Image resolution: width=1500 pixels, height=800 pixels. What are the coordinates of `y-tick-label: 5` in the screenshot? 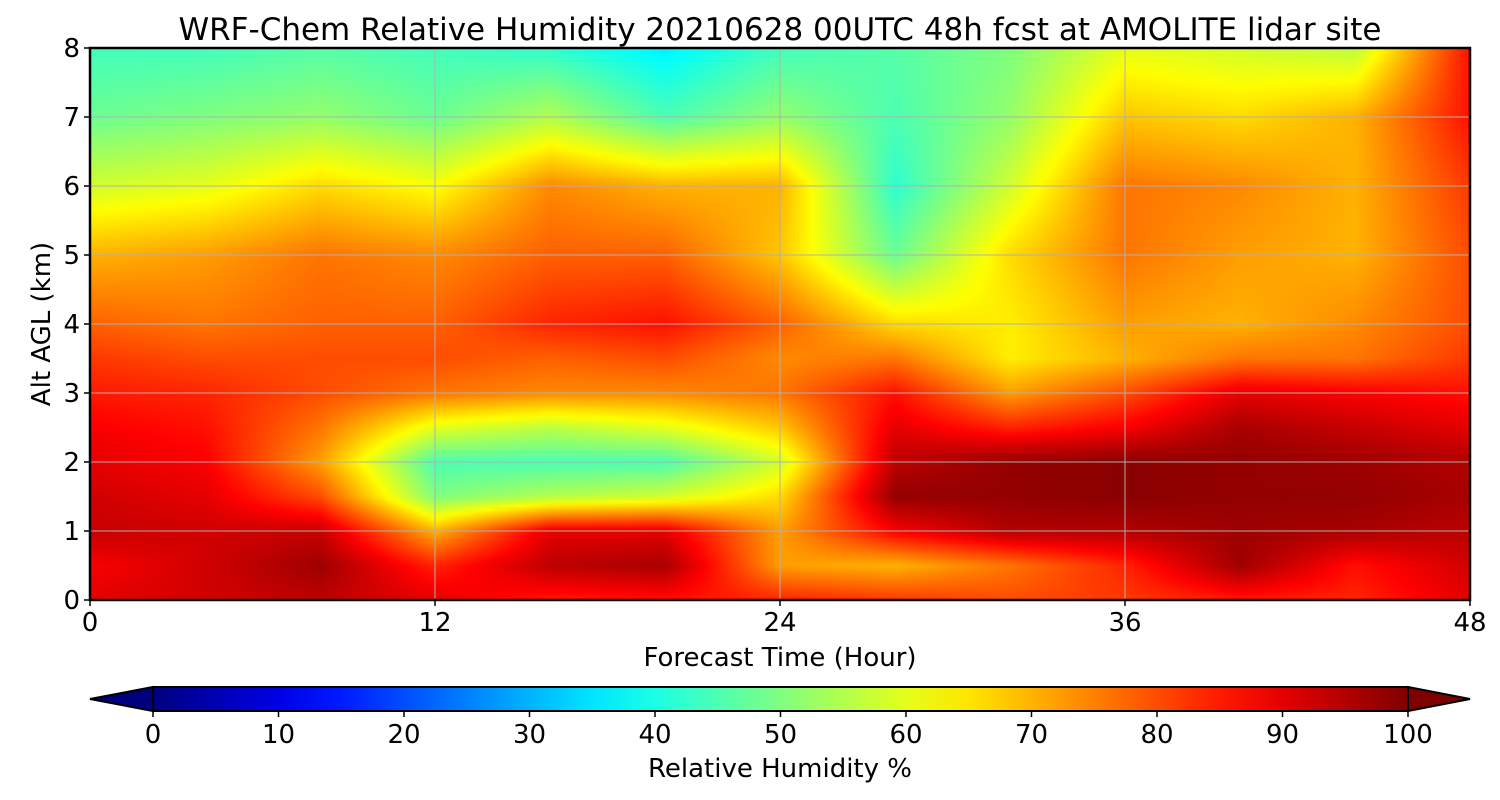 It's located at (71, 256).